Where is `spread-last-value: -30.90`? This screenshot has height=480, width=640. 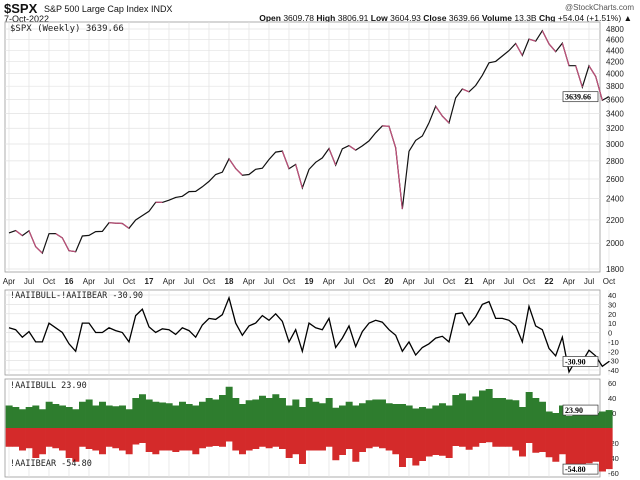
spread-last-value: -30.90 is located at coordinates (575, 361).